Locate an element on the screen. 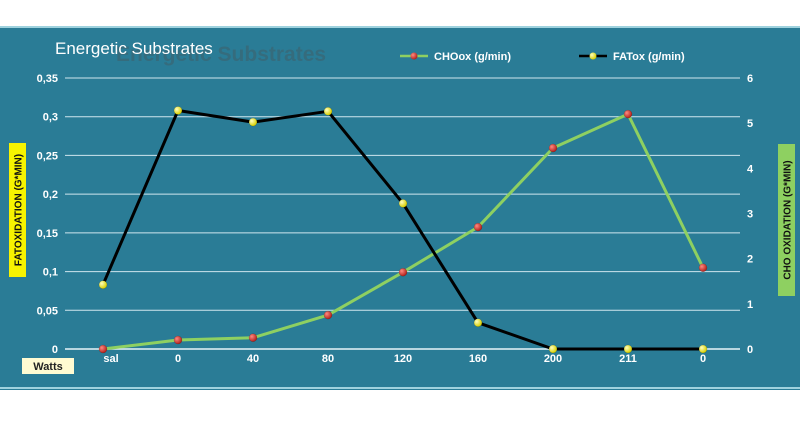  x-axis-tag: Watts is located at coordinates (48, 367).